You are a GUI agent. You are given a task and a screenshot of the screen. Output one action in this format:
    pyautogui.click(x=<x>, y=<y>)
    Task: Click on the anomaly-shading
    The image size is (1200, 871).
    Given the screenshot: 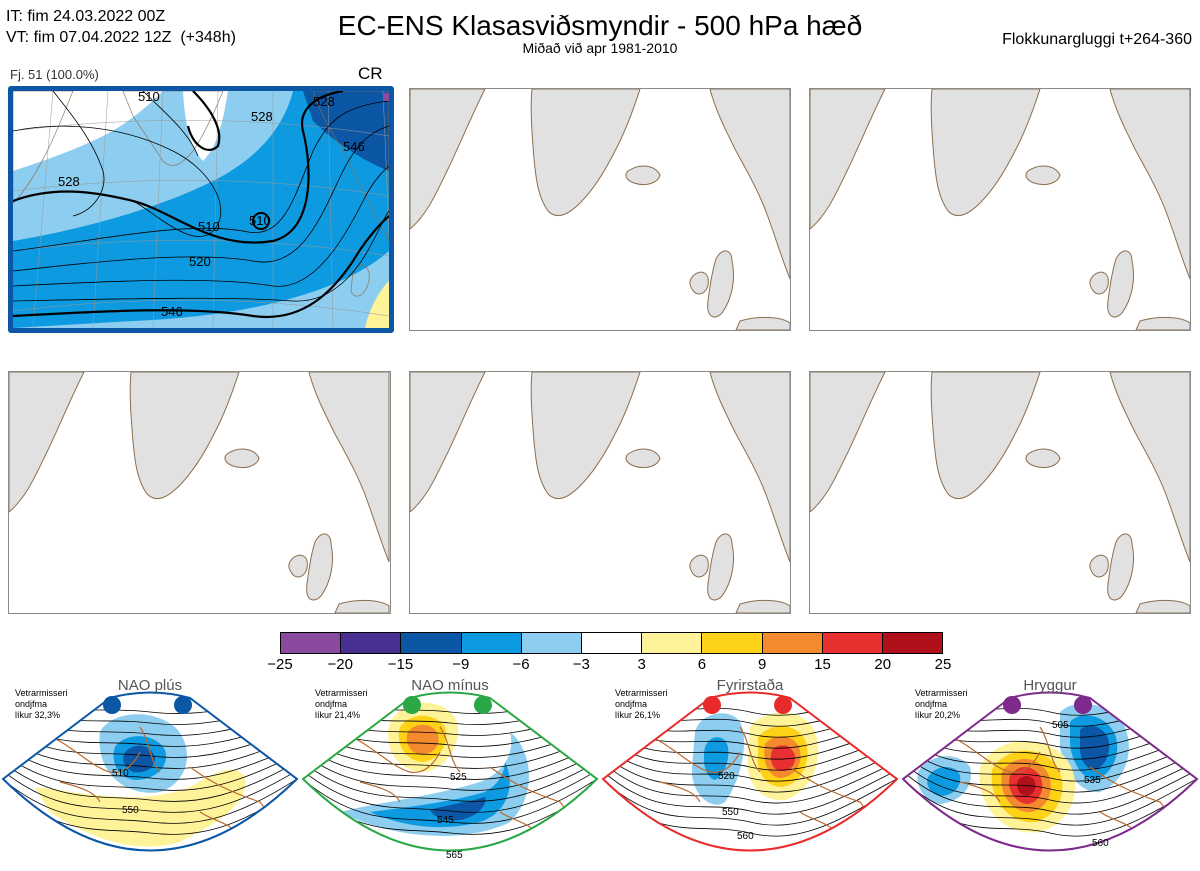 What is the action you would take?
    pyautogui.click(x=201, y=209)
    